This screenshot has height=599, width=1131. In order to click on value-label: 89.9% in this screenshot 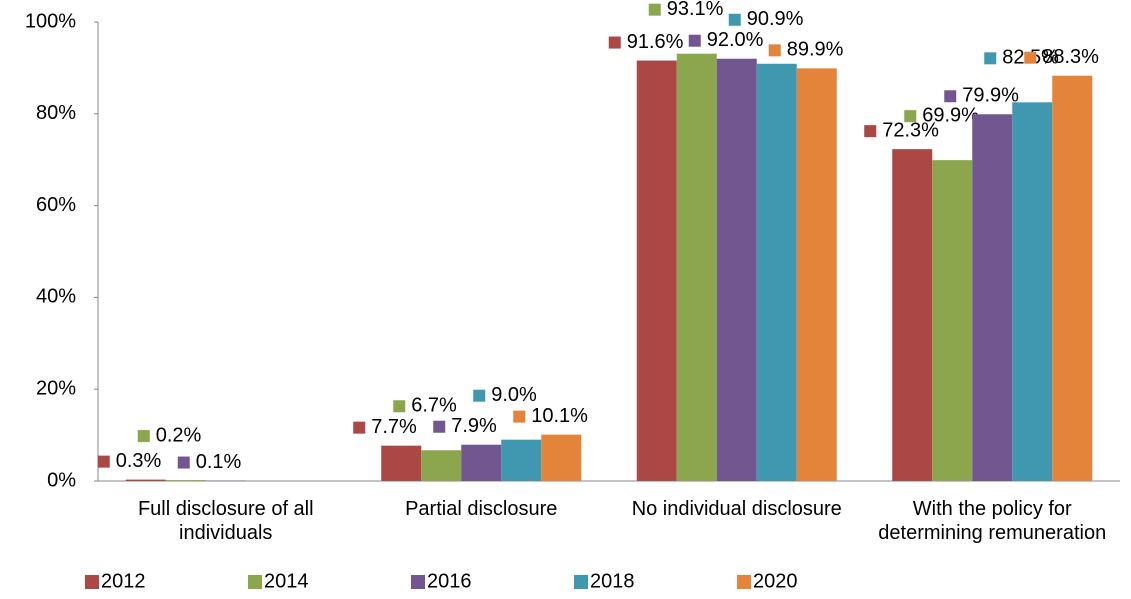, I will do `click(815, 50)`.